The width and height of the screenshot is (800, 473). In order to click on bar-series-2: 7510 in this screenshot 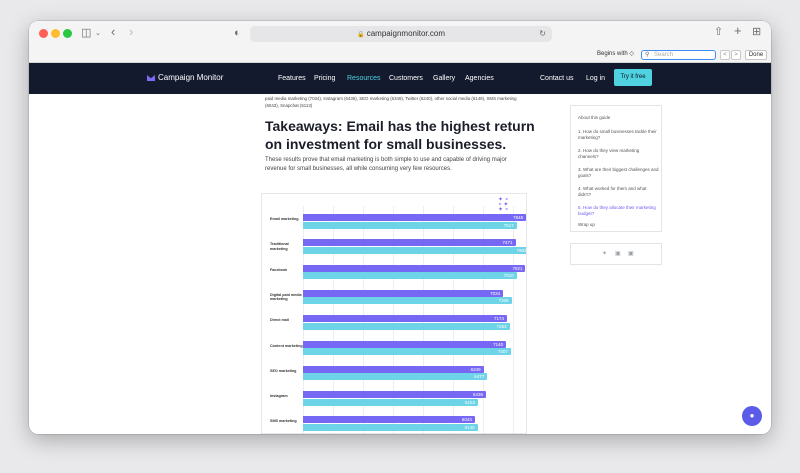, I will do `click(410, 276)`.